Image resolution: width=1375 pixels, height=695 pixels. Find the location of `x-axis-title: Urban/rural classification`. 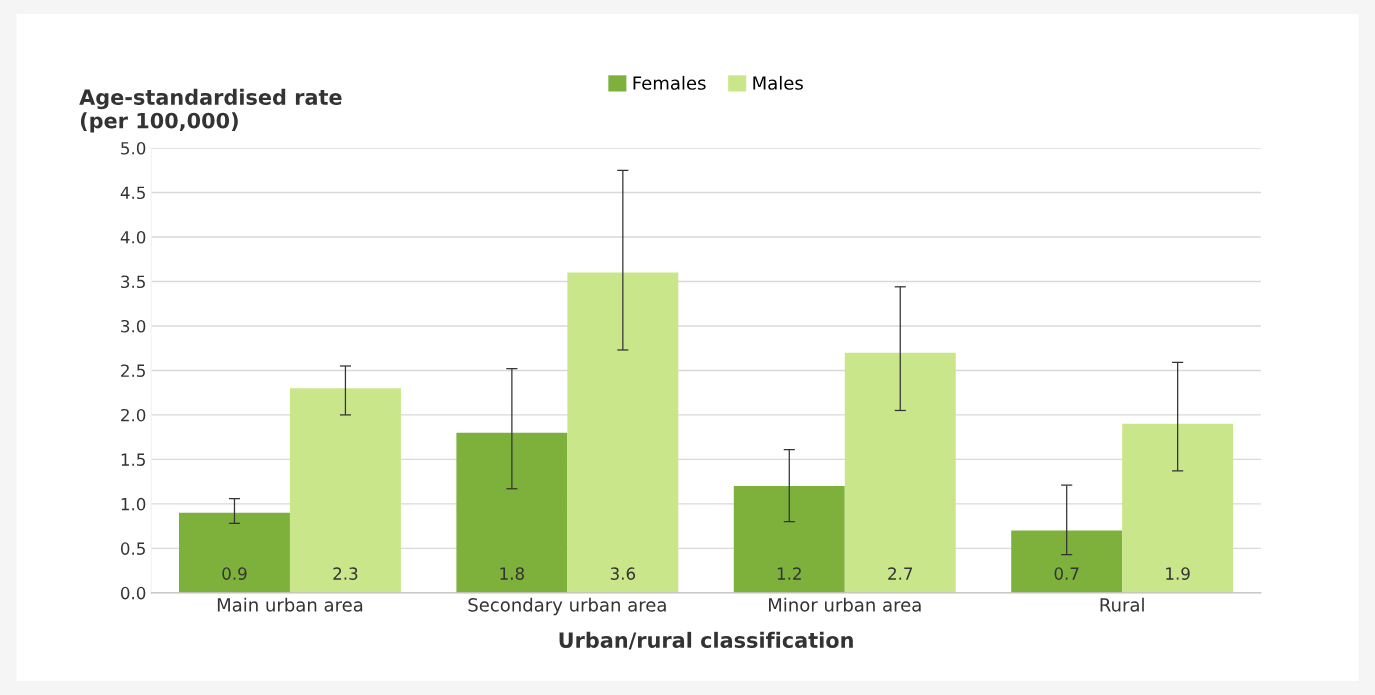

x-axis-title: Urban/rural classification is located at coordinates (706, 640).